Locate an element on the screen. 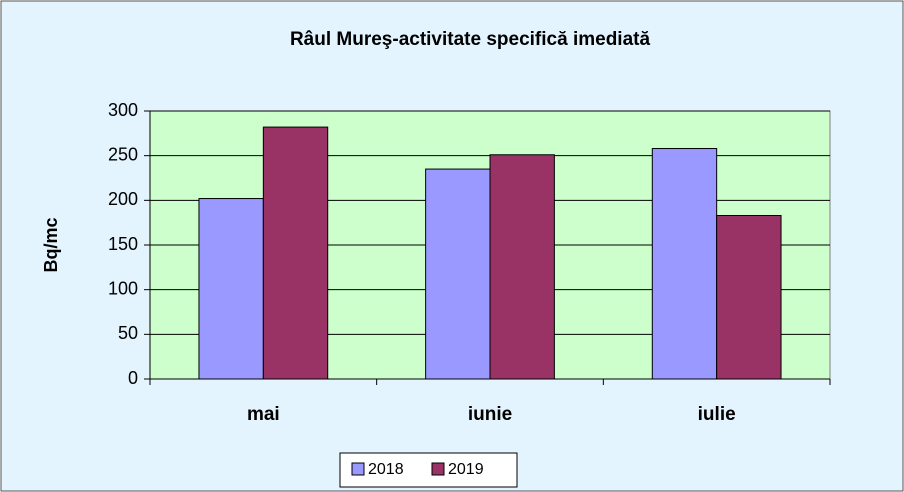  legend-label: 2019 is located at coordinates (466, 469).